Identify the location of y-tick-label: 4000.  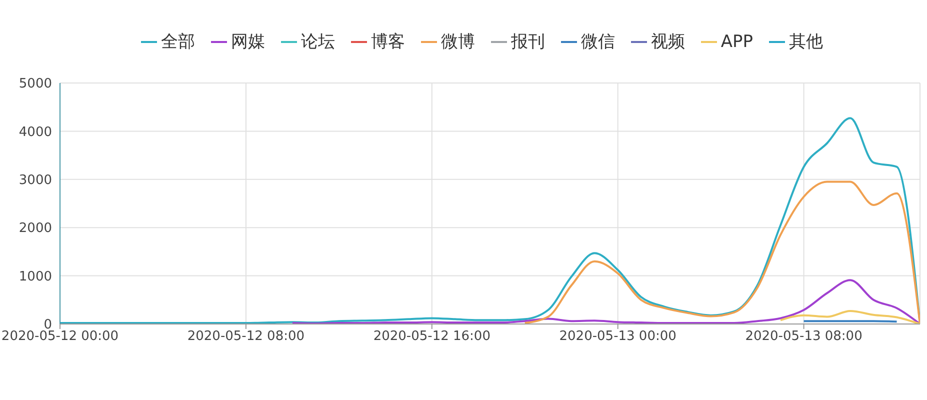
(35, 132).